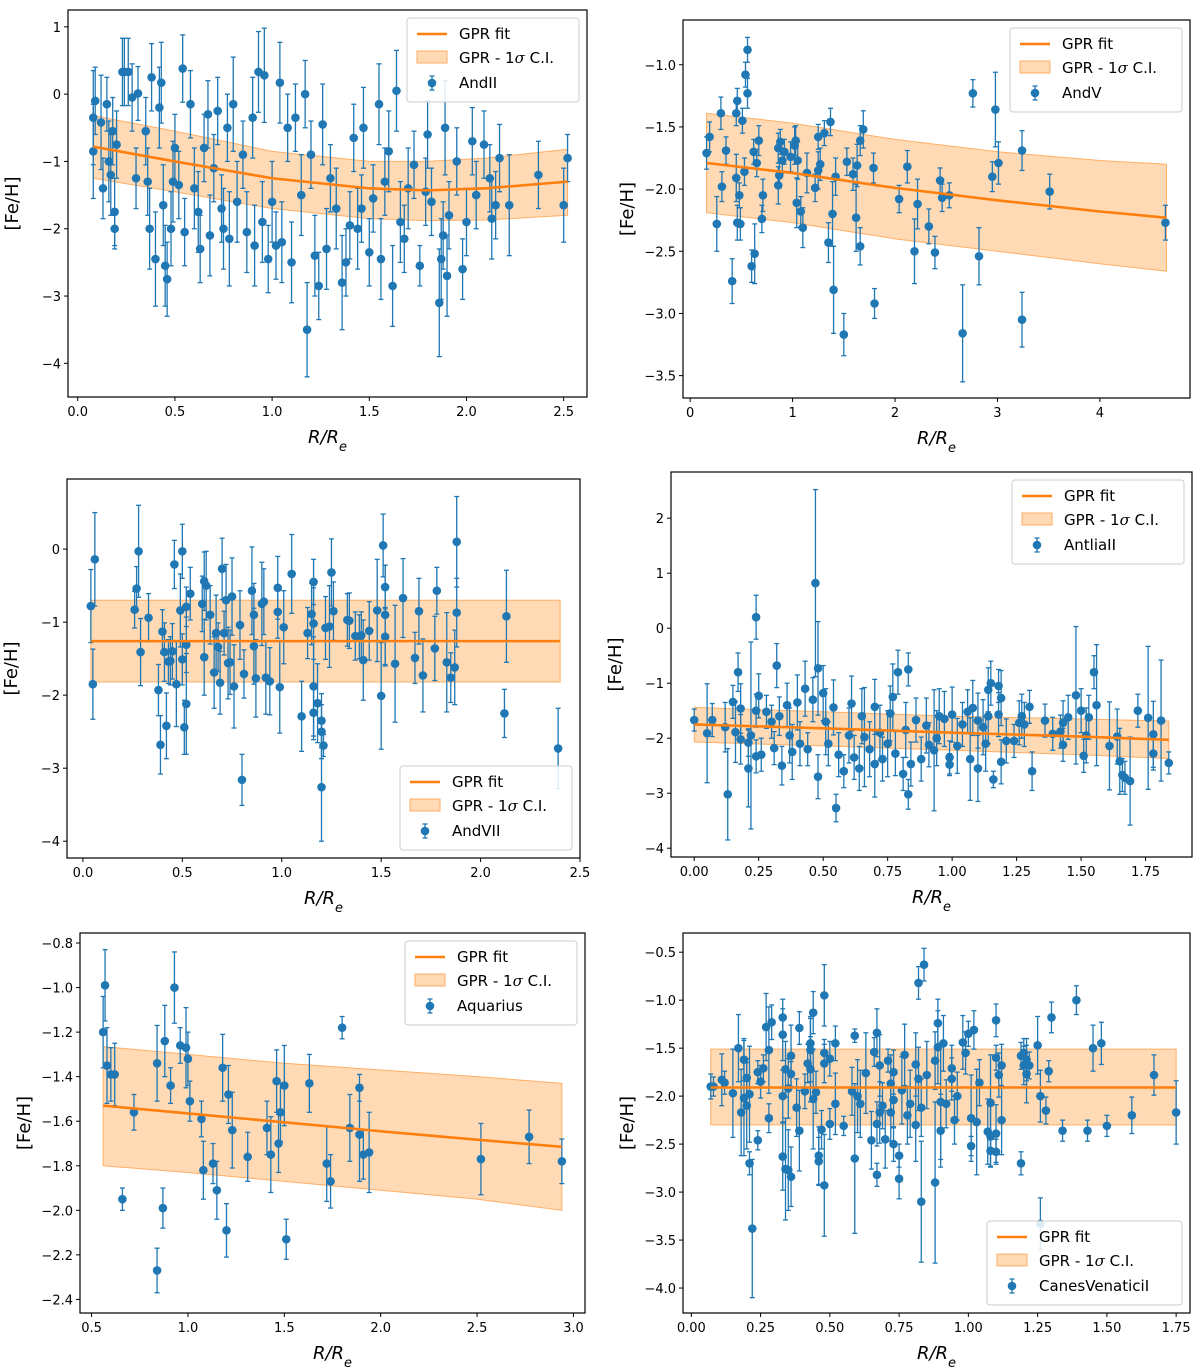  I want to click on legend-band-label: GPR - 1σ C.I., so click(1086, 1261).